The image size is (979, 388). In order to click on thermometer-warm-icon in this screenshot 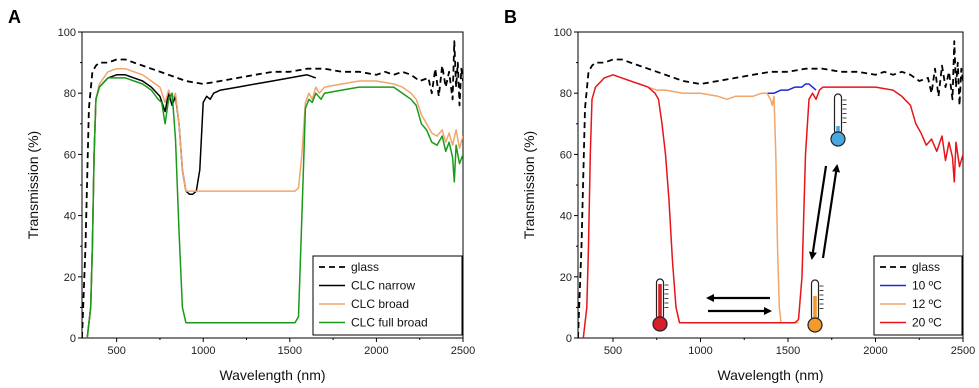, I will do `click(815, 306)`.